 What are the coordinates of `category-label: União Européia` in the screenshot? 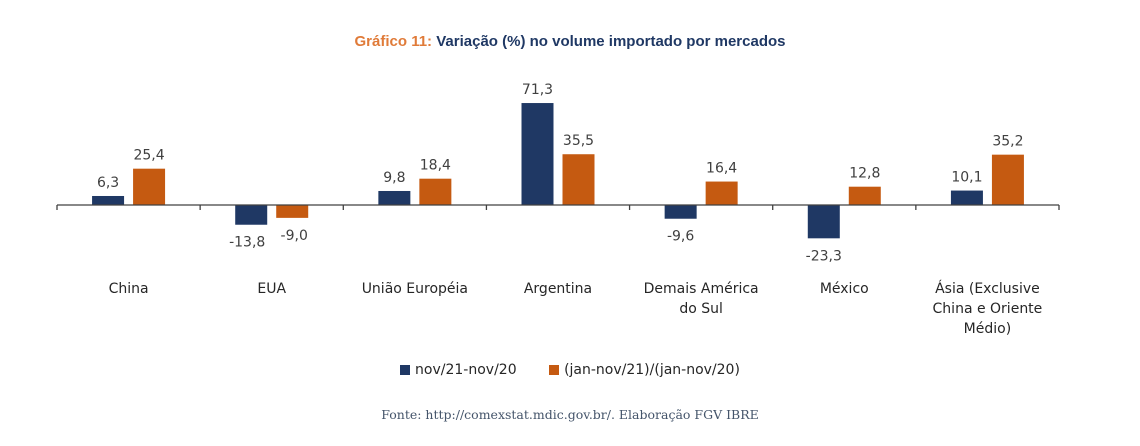 It's located at (415, 289).